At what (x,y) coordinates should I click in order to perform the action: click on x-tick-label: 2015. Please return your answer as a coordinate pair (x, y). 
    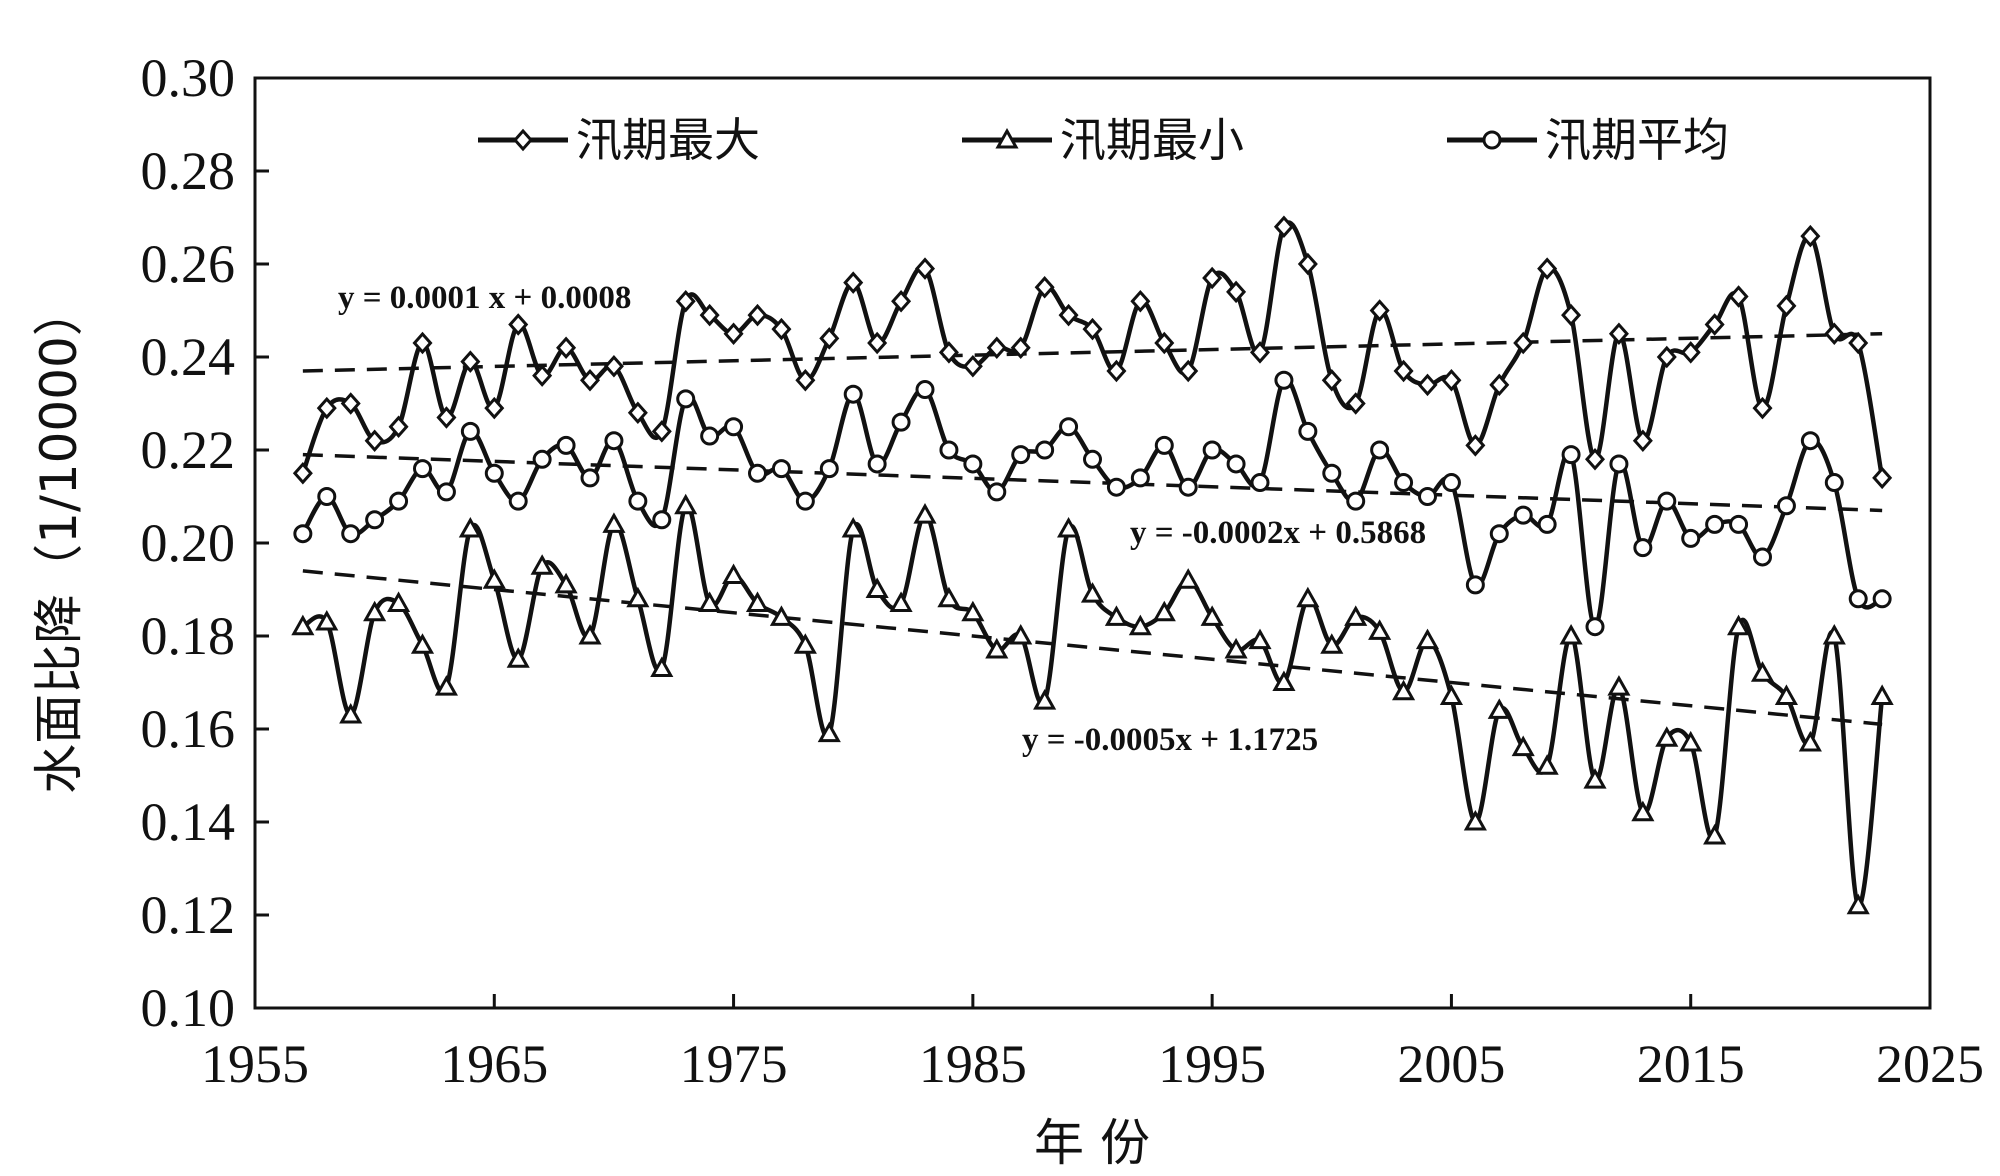
    Looking at the image, I should click on (1691, 1064).